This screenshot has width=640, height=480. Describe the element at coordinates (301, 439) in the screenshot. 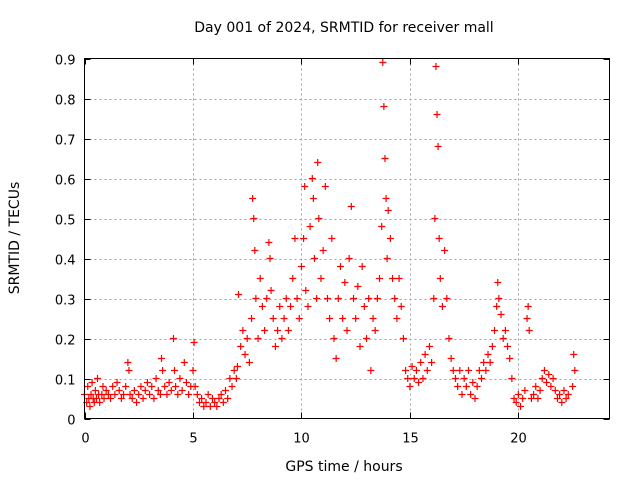

I see `x-tick-label: 10` at that location.